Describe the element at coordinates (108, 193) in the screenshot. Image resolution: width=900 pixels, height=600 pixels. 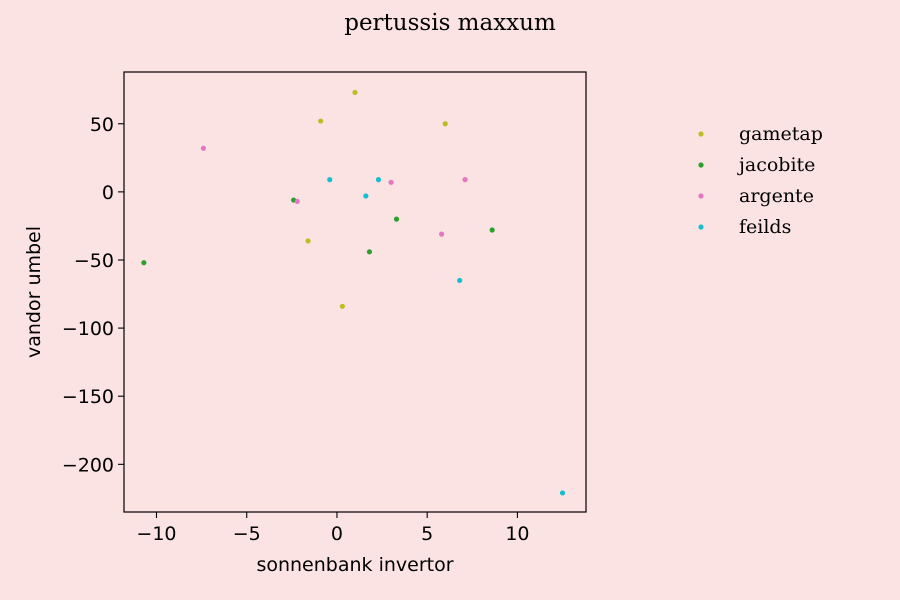
I see `y-tick-label: 0` at that location.